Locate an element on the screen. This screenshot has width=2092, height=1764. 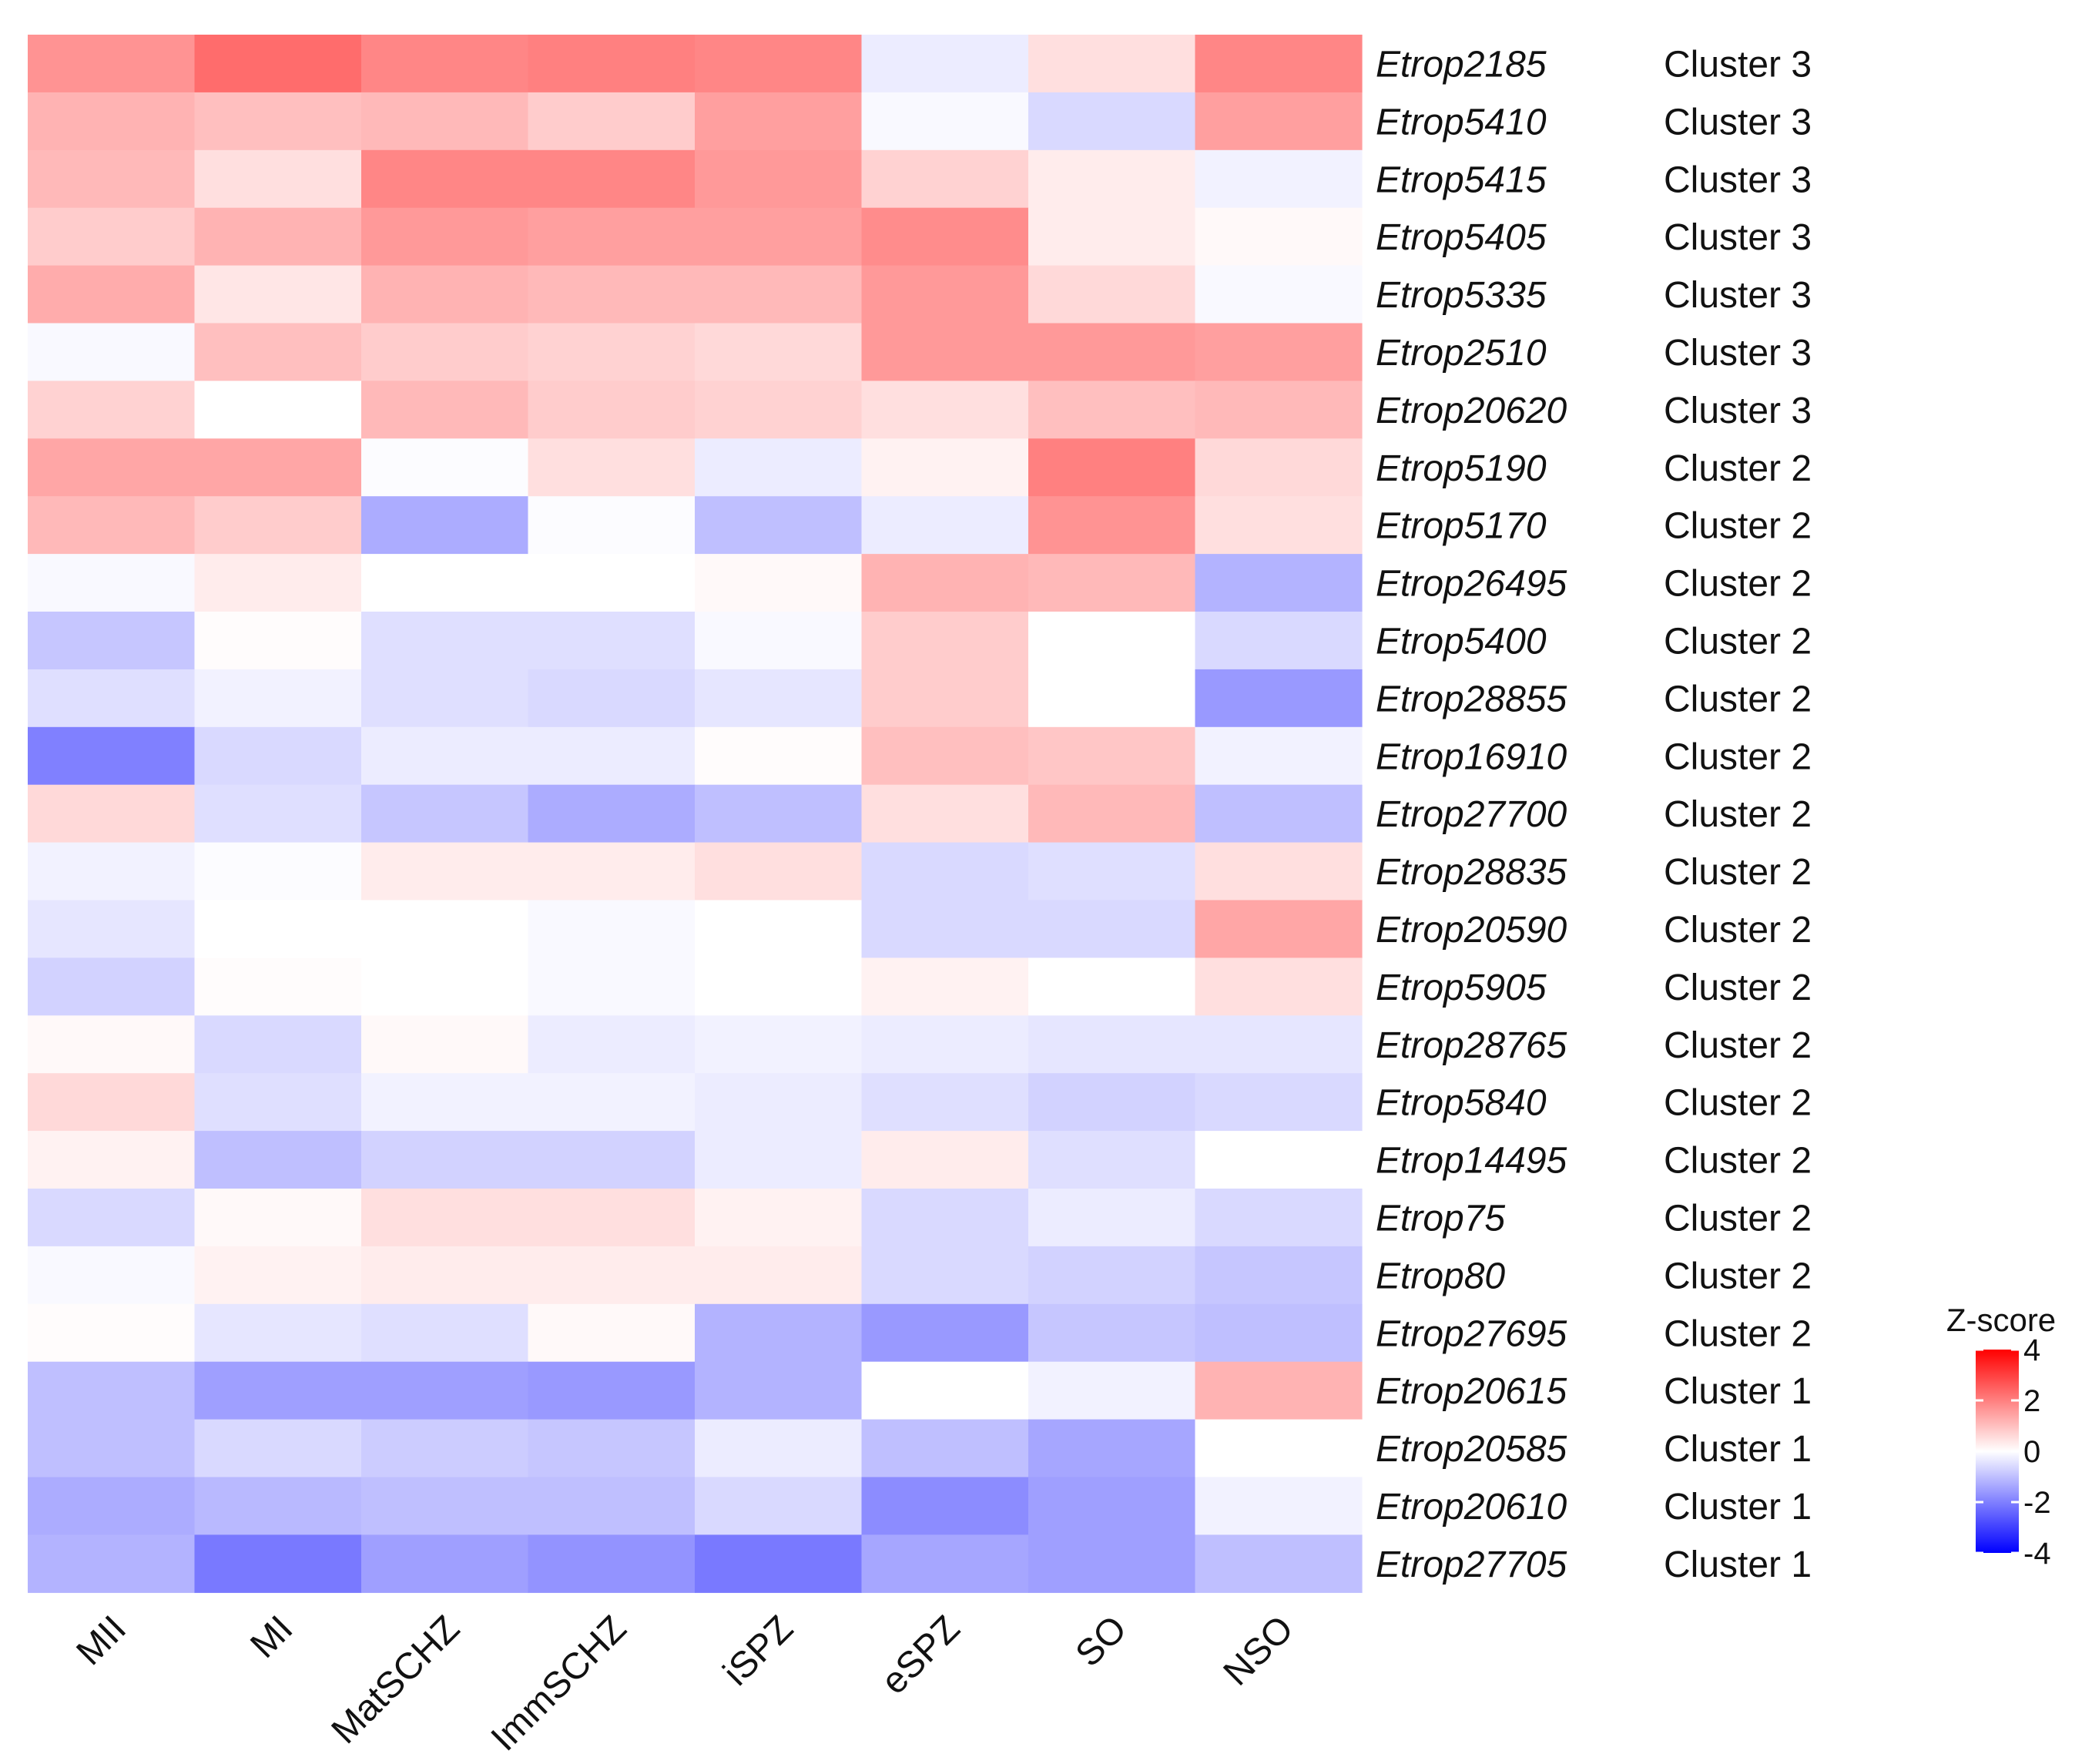
row-label-gene: Etrop5410 is located at coordinates (1462, 122).